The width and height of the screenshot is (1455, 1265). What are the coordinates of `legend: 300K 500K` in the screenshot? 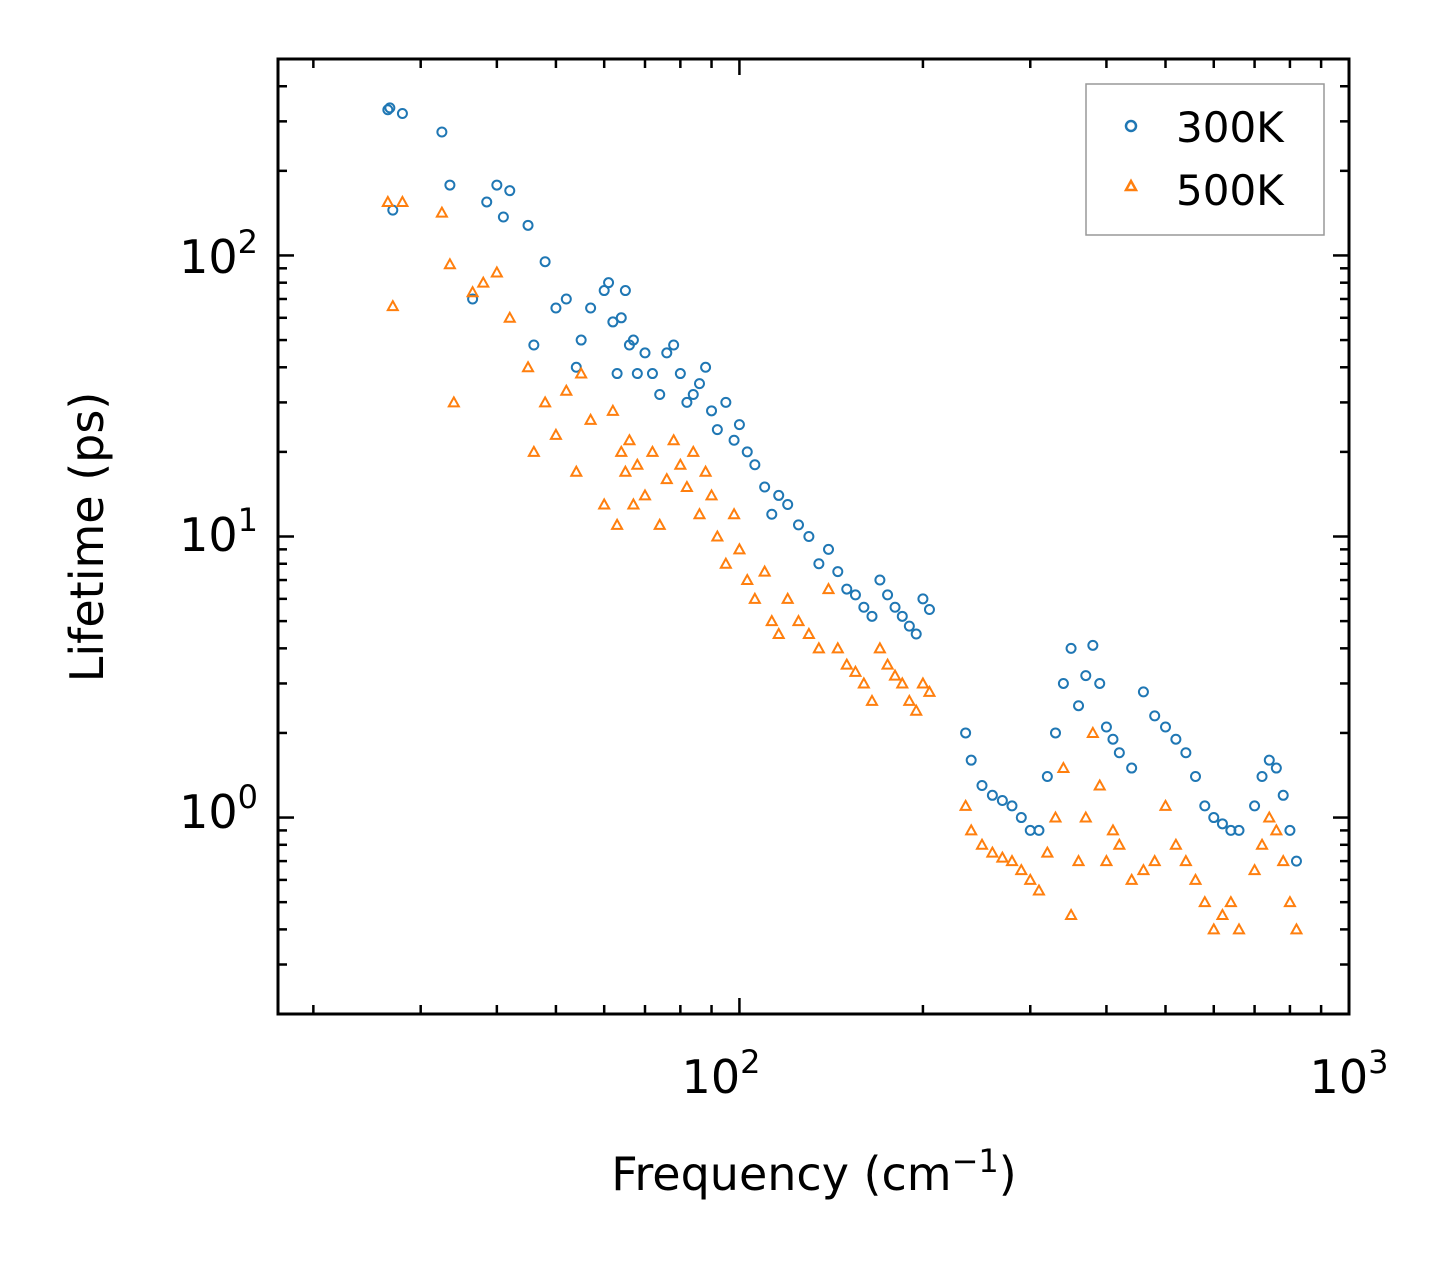 It's located at (1205, 159).